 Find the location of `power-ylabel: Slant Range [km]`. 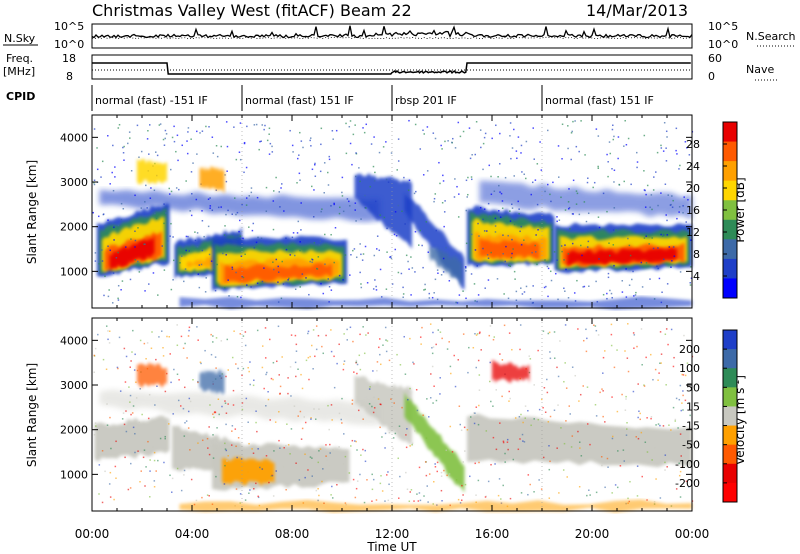

power-ylabel: Slant Range [km] is located at coordinates (32, 212).